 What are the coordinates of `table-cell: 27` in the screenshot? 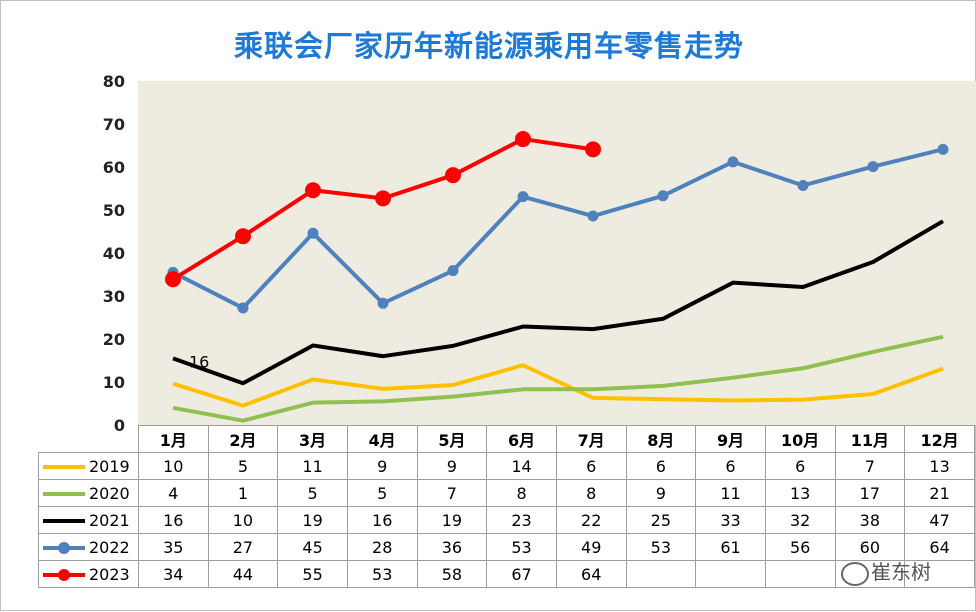 It's located at (243, 547).